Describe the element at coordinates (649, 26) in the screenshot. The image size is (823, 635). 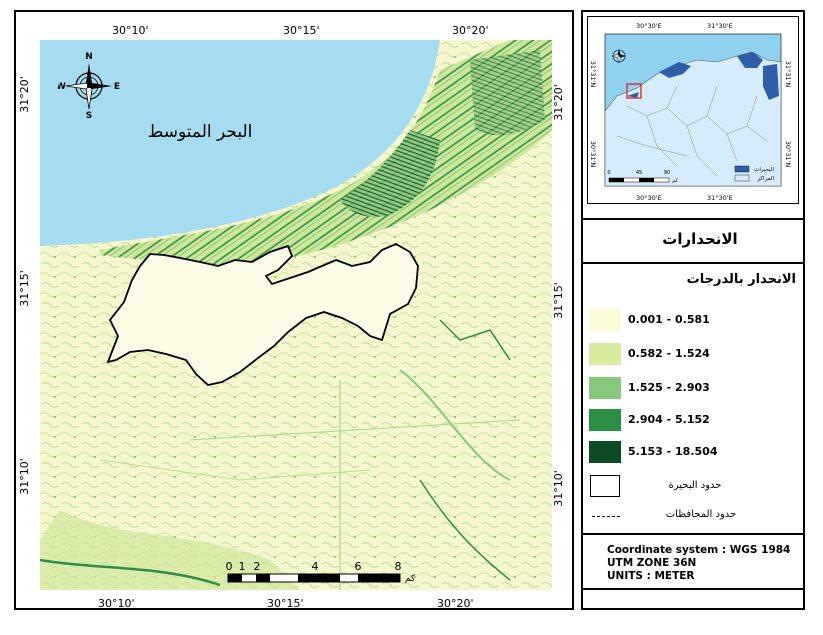
I see `inset-top-coord-1: 30°30'E` at that location.